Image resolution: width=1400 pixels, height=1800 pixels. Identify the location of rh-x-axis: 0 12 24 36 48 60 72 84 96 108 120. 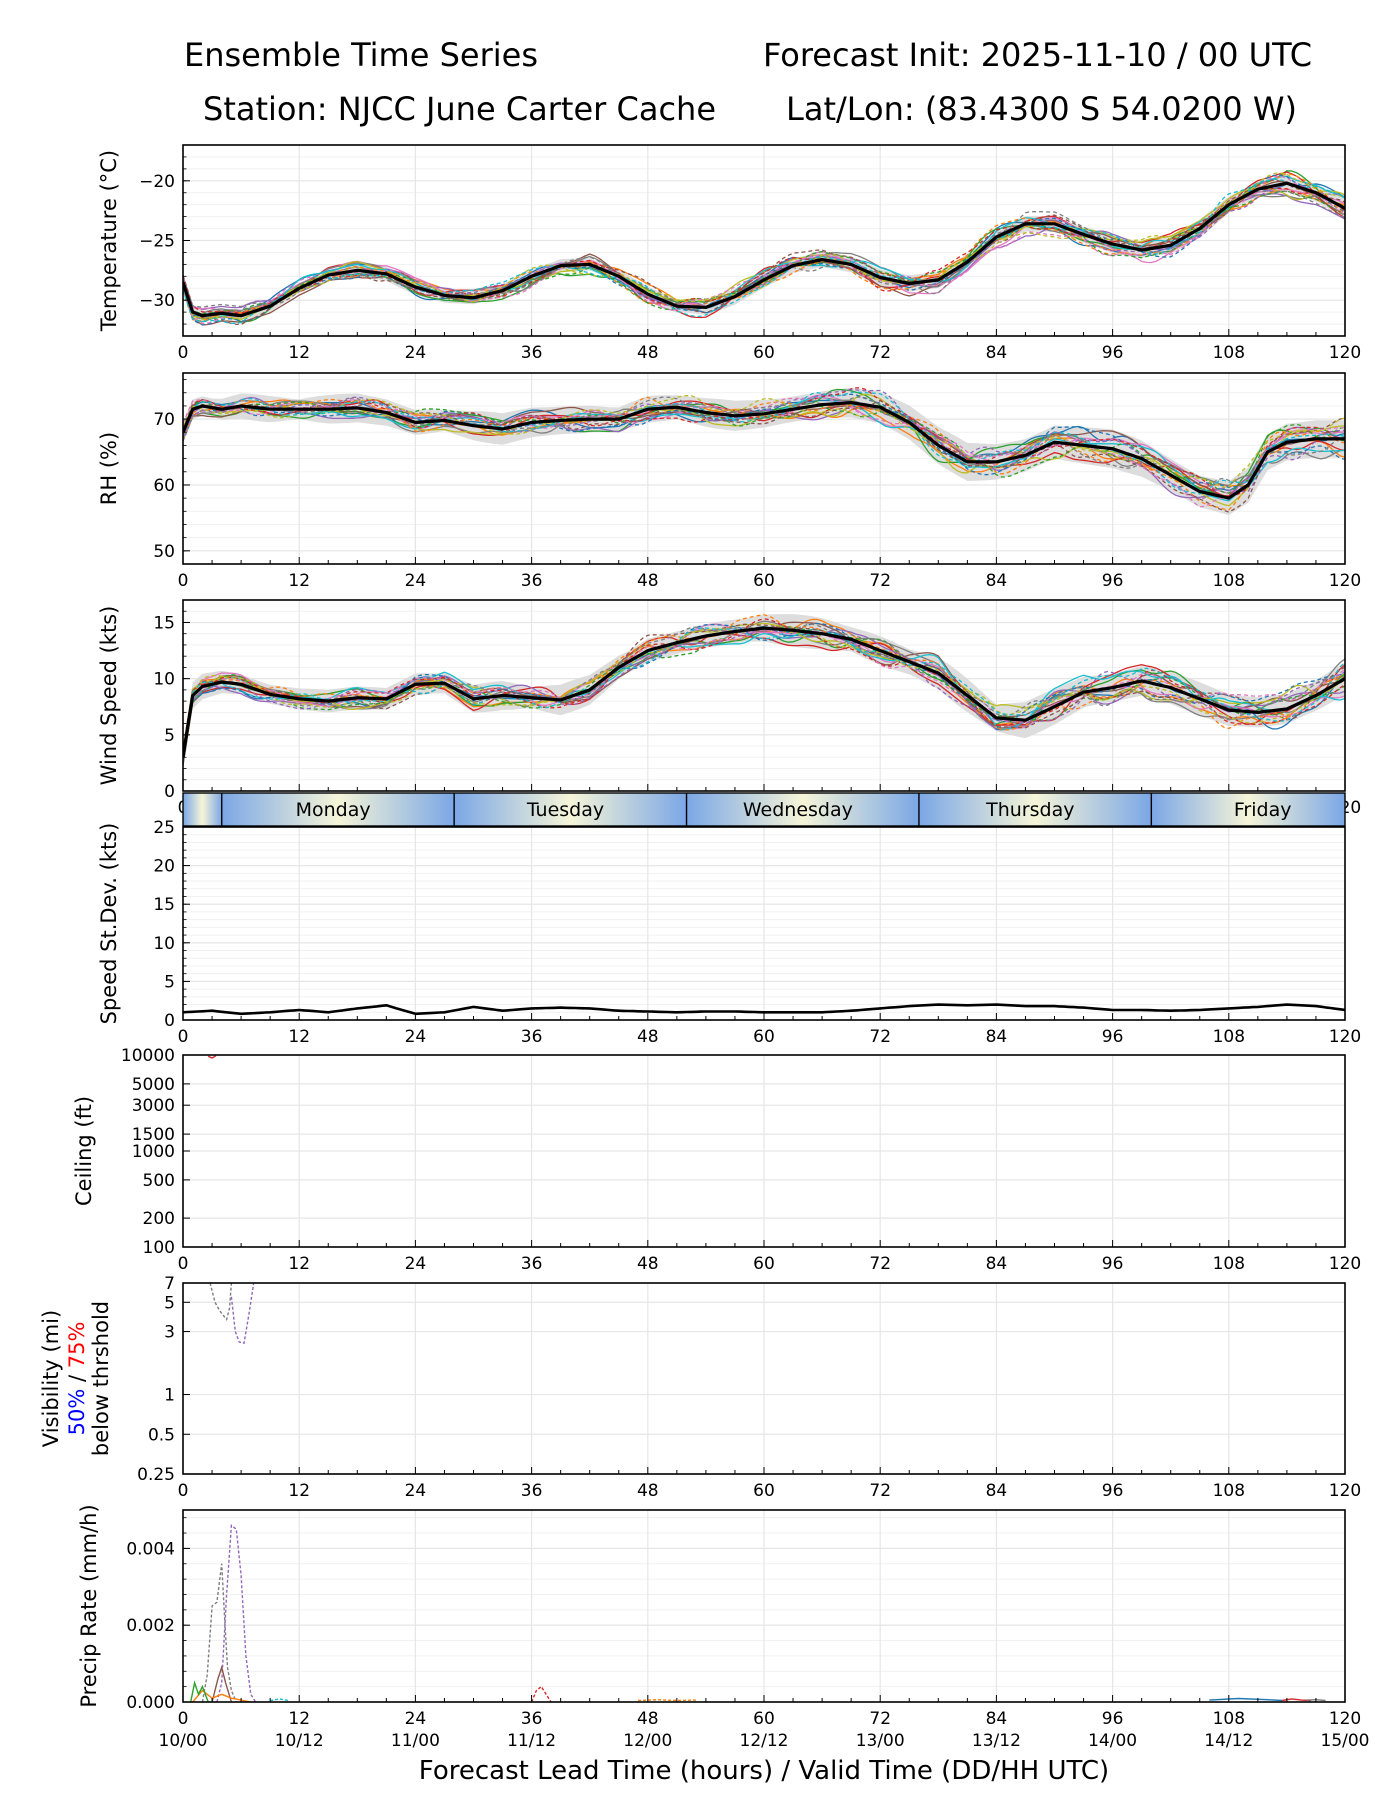
(769, 574).